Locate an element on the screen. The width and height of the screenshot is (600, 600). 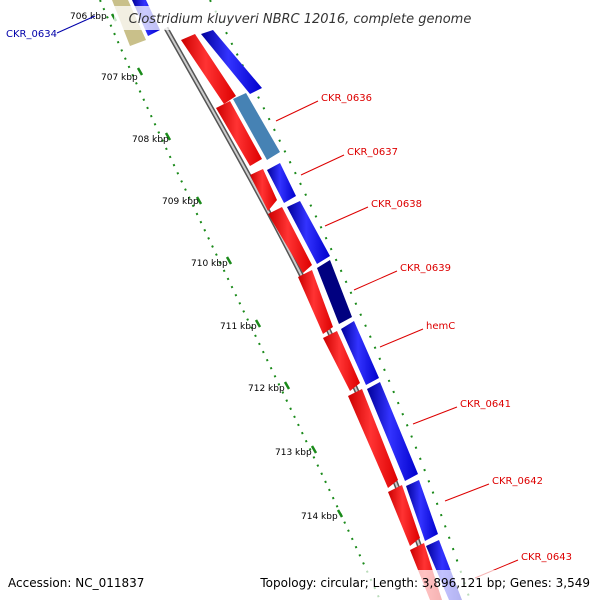
gene-label-ckr-0634: CKR_0634 is located at coordinates (31, 34).